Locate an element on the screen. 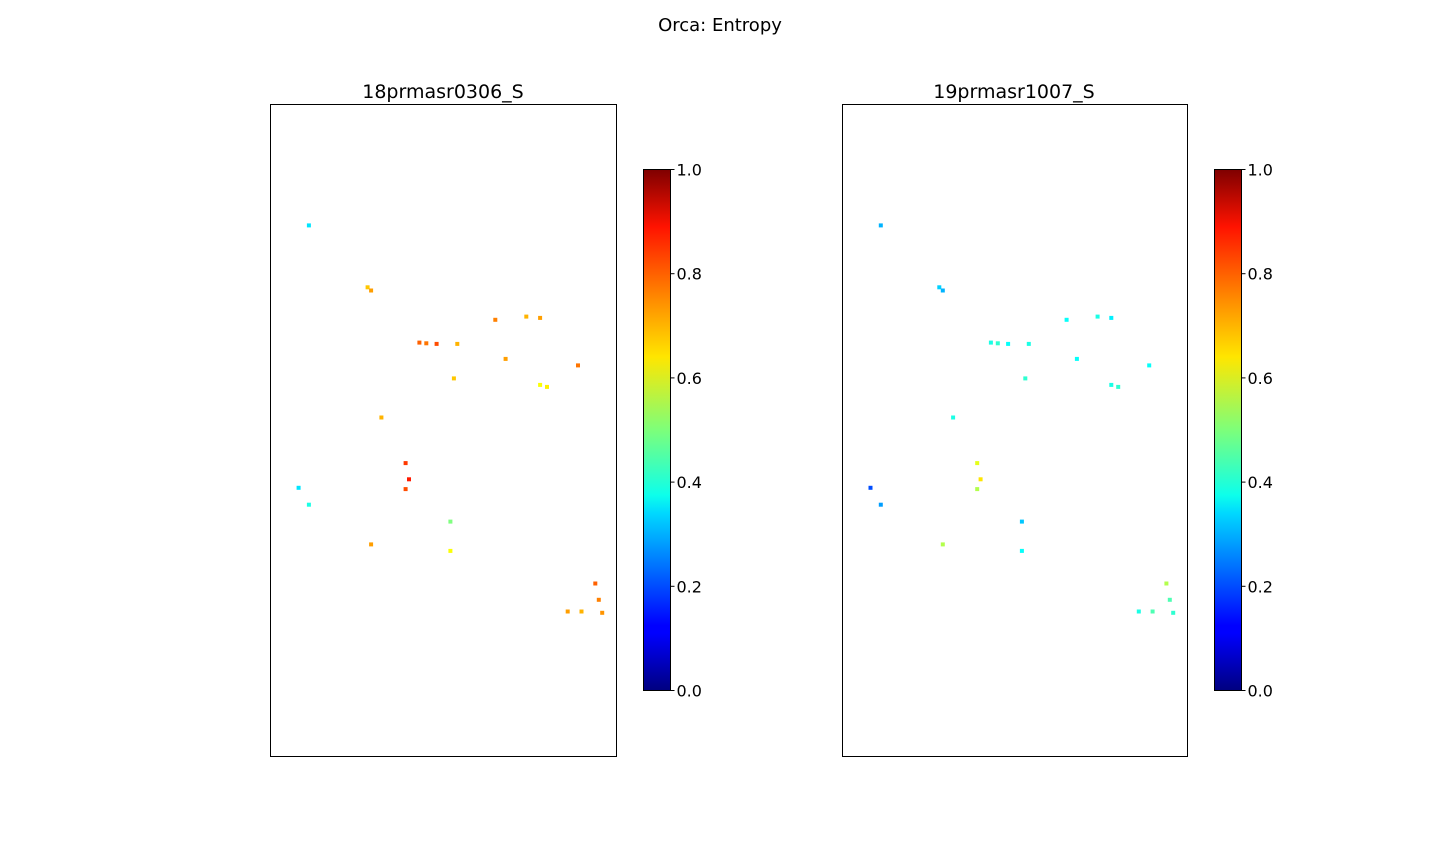 This screenshot has width=1440, height=864. figure-title: Orca: Entropy is located at coordinates (720, 25).